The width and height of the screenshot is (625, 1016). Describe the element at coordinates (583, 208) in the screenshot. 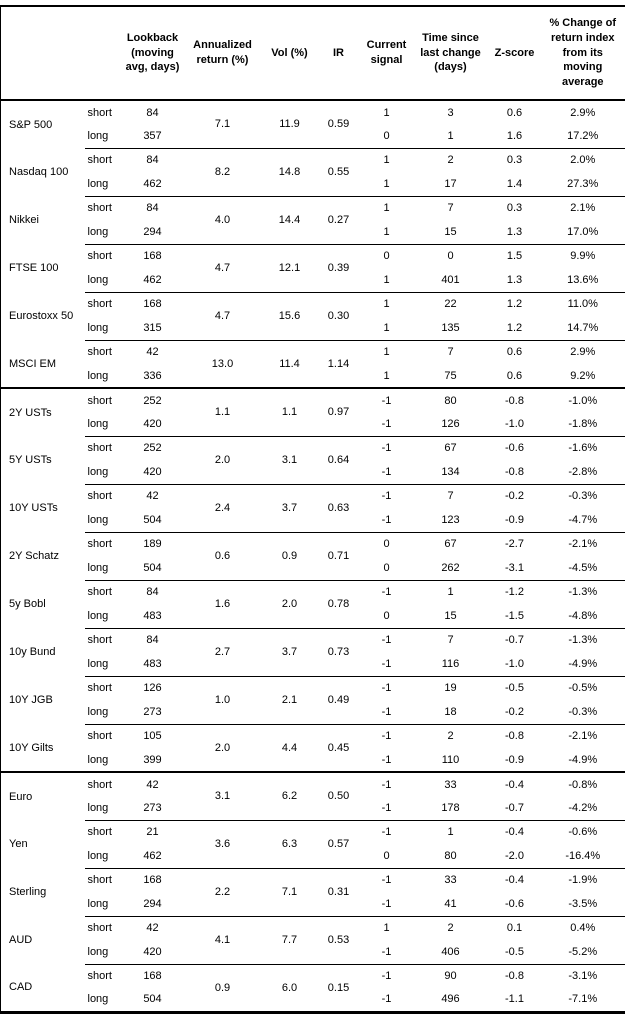

I see `pct-change-cell: 2.1%` at that location.